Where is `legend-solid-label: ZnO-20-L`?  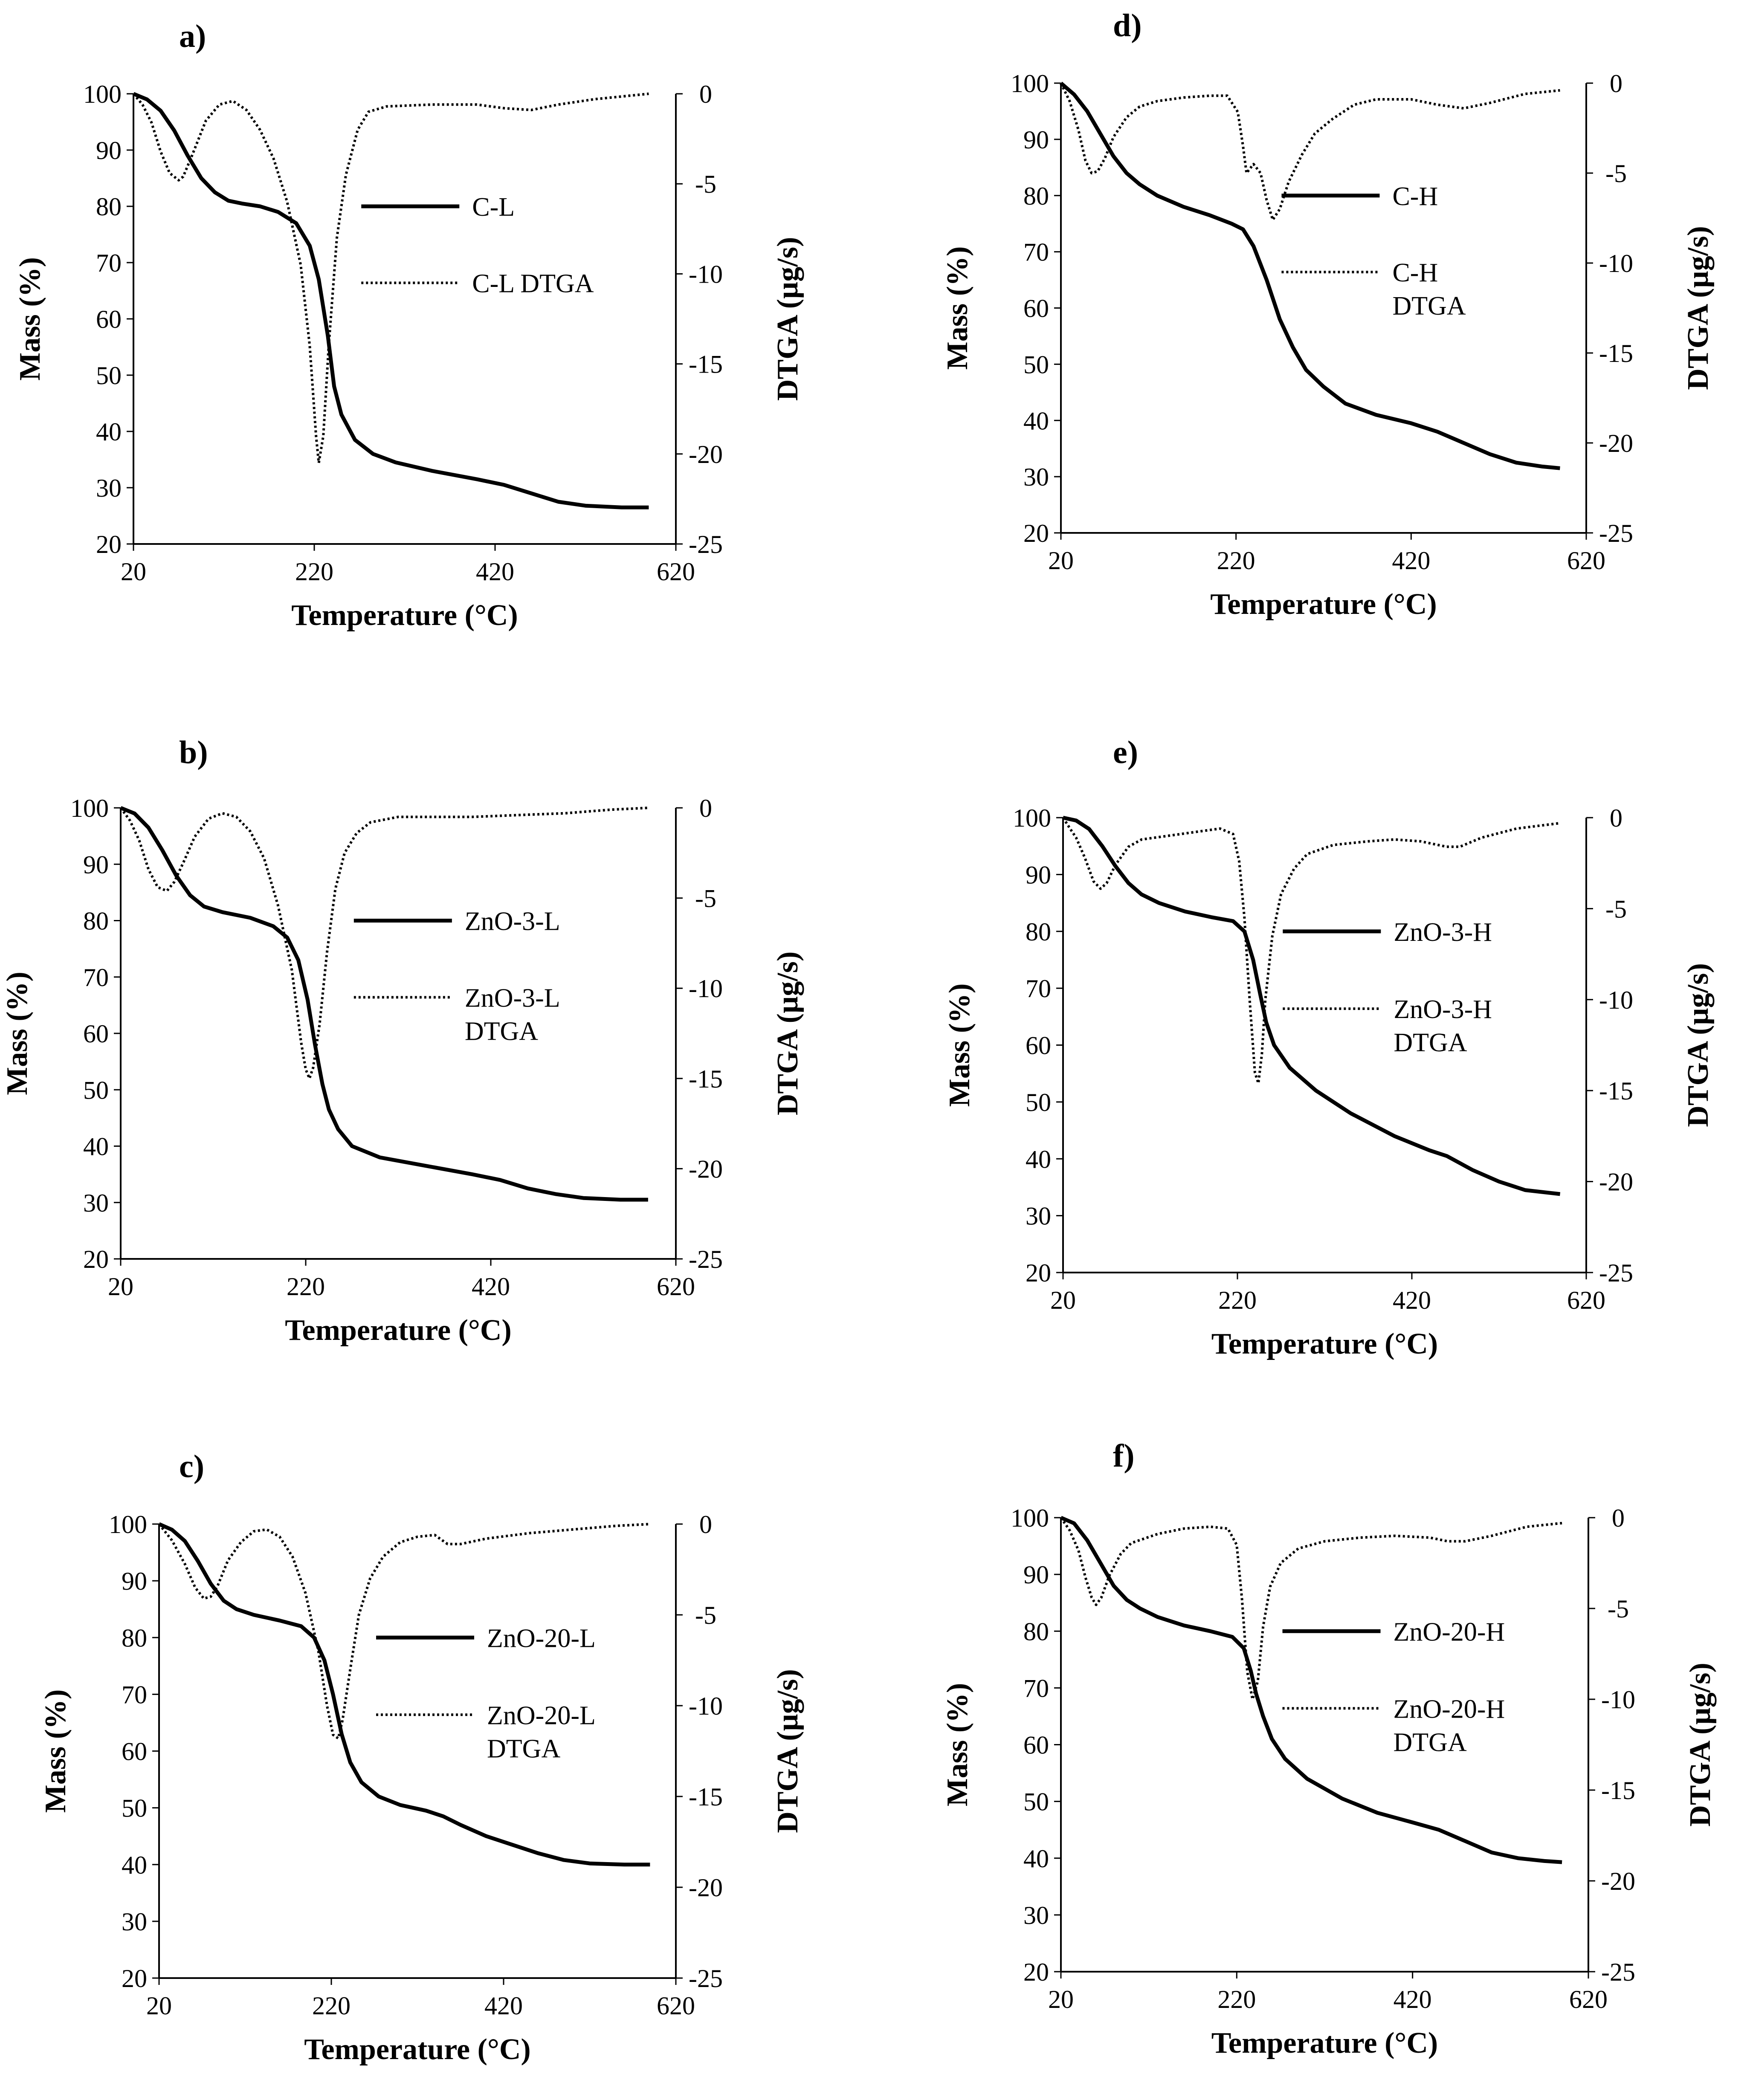 legend-solid-label: ZnO-20-L is located at coordinates (541, 1638).